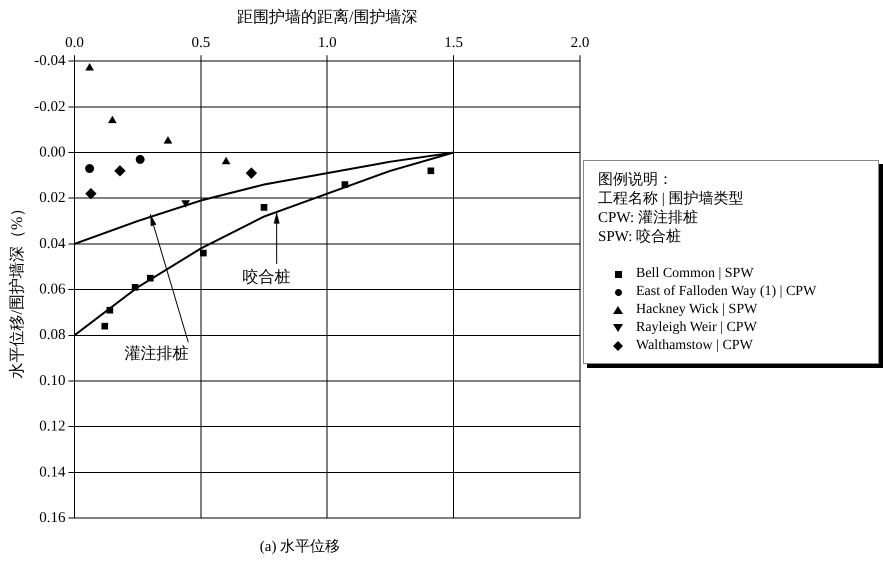 This screenshot has height=567, width=883. Describe the element at coordinates (694, 346) in the screenshot. I see `legend-label: Walthamstow | CPW` at that location.